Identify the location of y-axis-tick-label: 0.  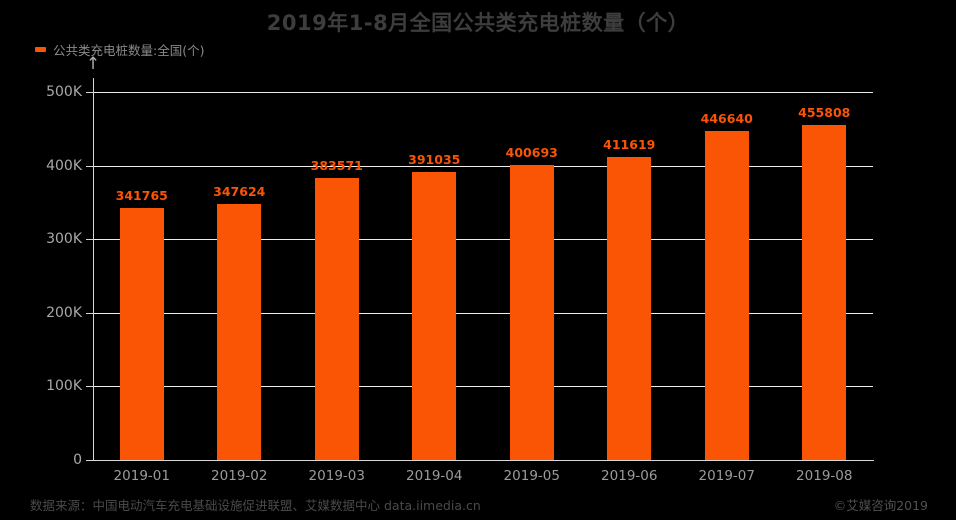
(77, 460).